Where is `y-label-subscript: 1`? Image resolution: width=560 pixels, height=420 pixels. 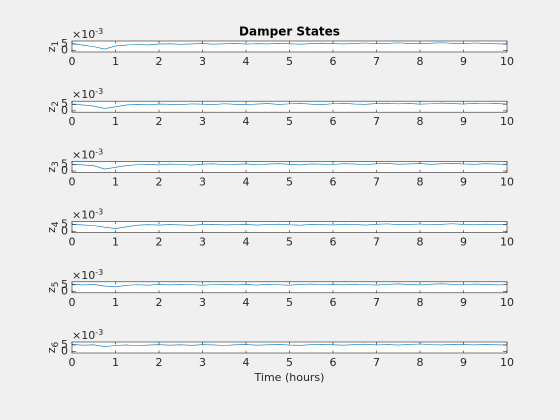 y-label-subscript: 1 is located at coordinates (56, 44).